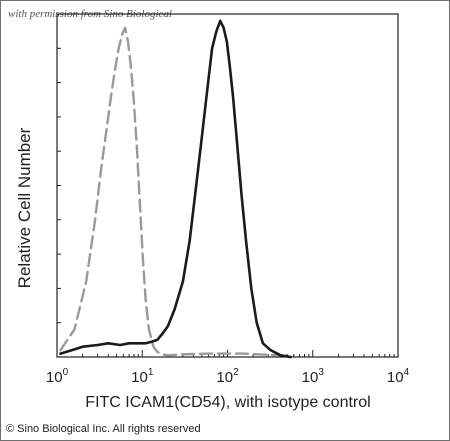 This screenshot has height=441, width=450. I want to click on x-axis-label: FITC ICAM1(CD54), with isotype control, so click(227, 402).